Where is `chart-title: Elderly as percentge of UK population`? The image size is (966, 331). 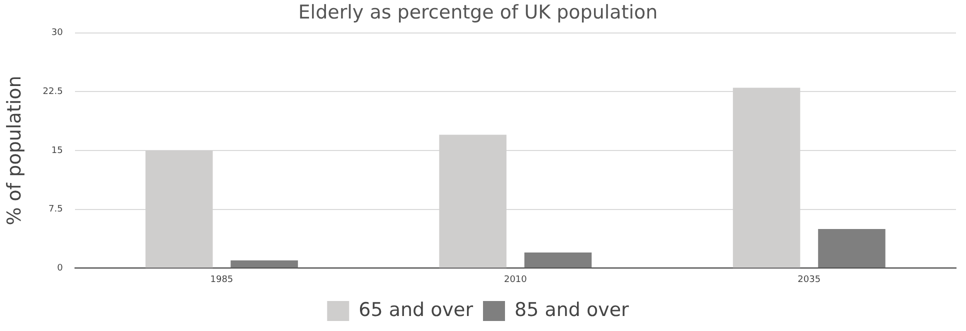
chart-title: Elderly as percentge of UK population is located at coordinates (478, 12).